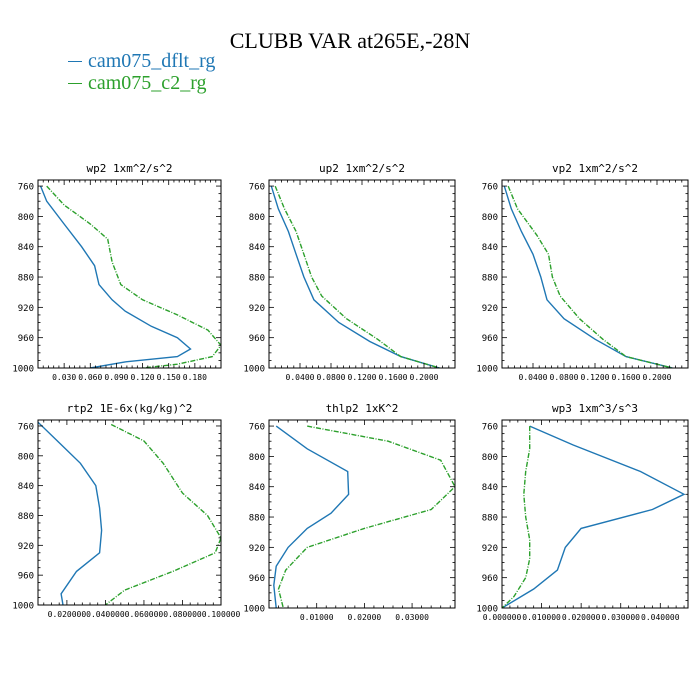  I want to click on x-tick-label: 0.060, so click(90, 377).